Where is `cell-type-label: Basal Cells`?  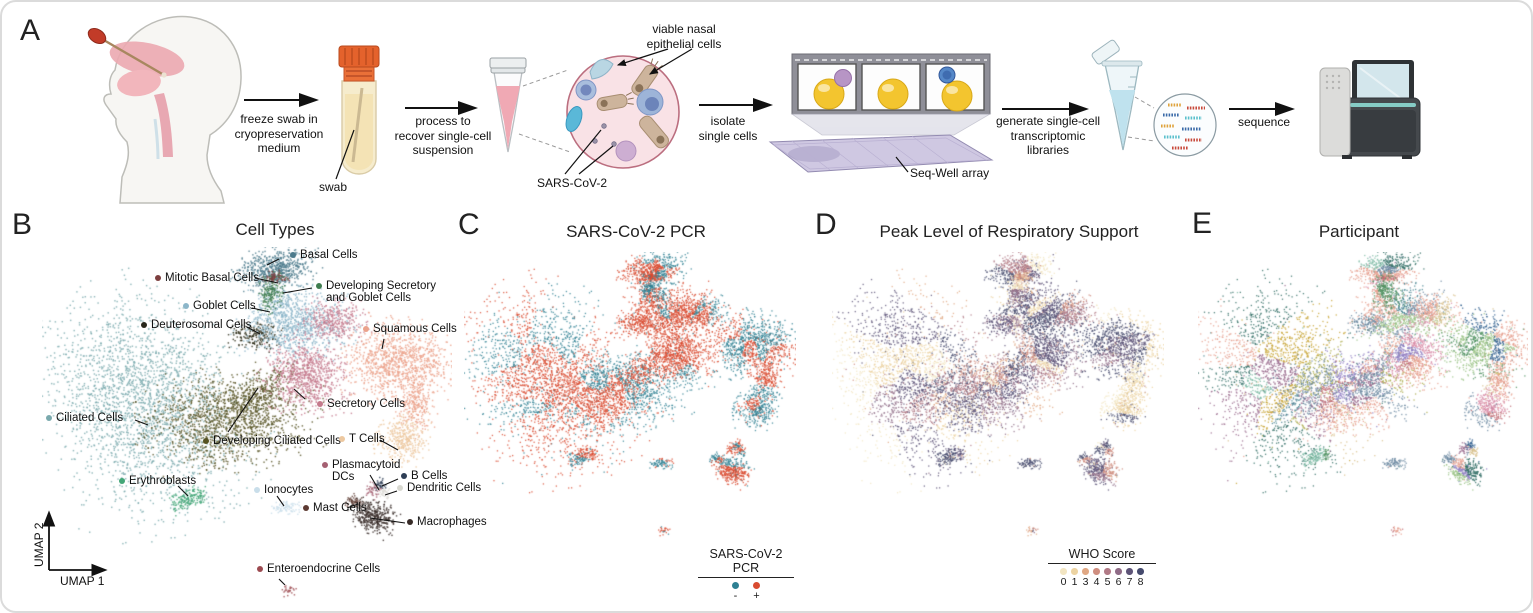 cell-type-label: Basal Cells is located at coordinates (324, 255).